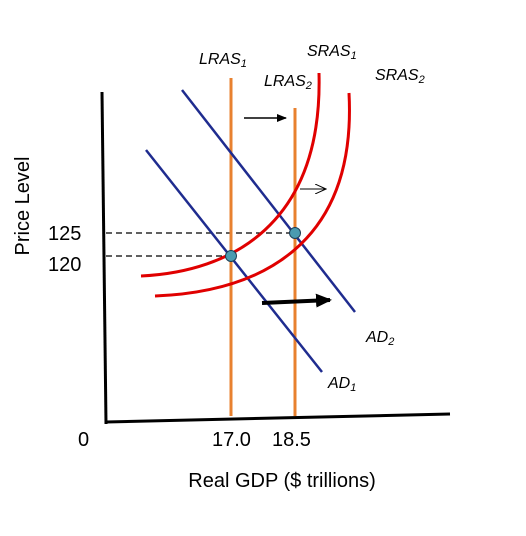 This screenshot has width=526, height=536. What do you see at coordinates (400, 76) in the screenshot?
I see `sras2-label: SRAS2` at bounding box center [400, 76].